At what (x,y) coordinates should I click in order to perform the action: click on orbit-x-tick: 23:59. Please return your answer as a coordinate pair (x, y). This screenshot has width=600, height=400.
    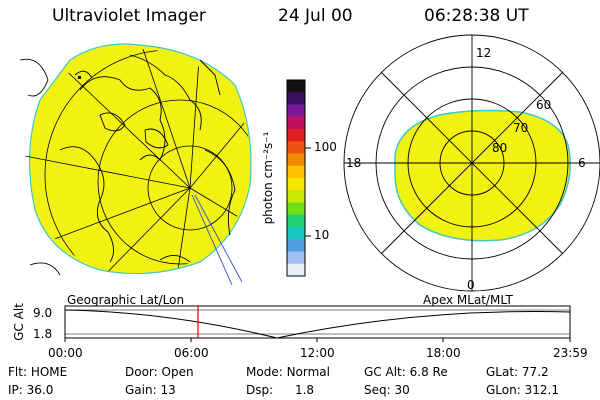
    Looking at the image, I should click on (570, 353).